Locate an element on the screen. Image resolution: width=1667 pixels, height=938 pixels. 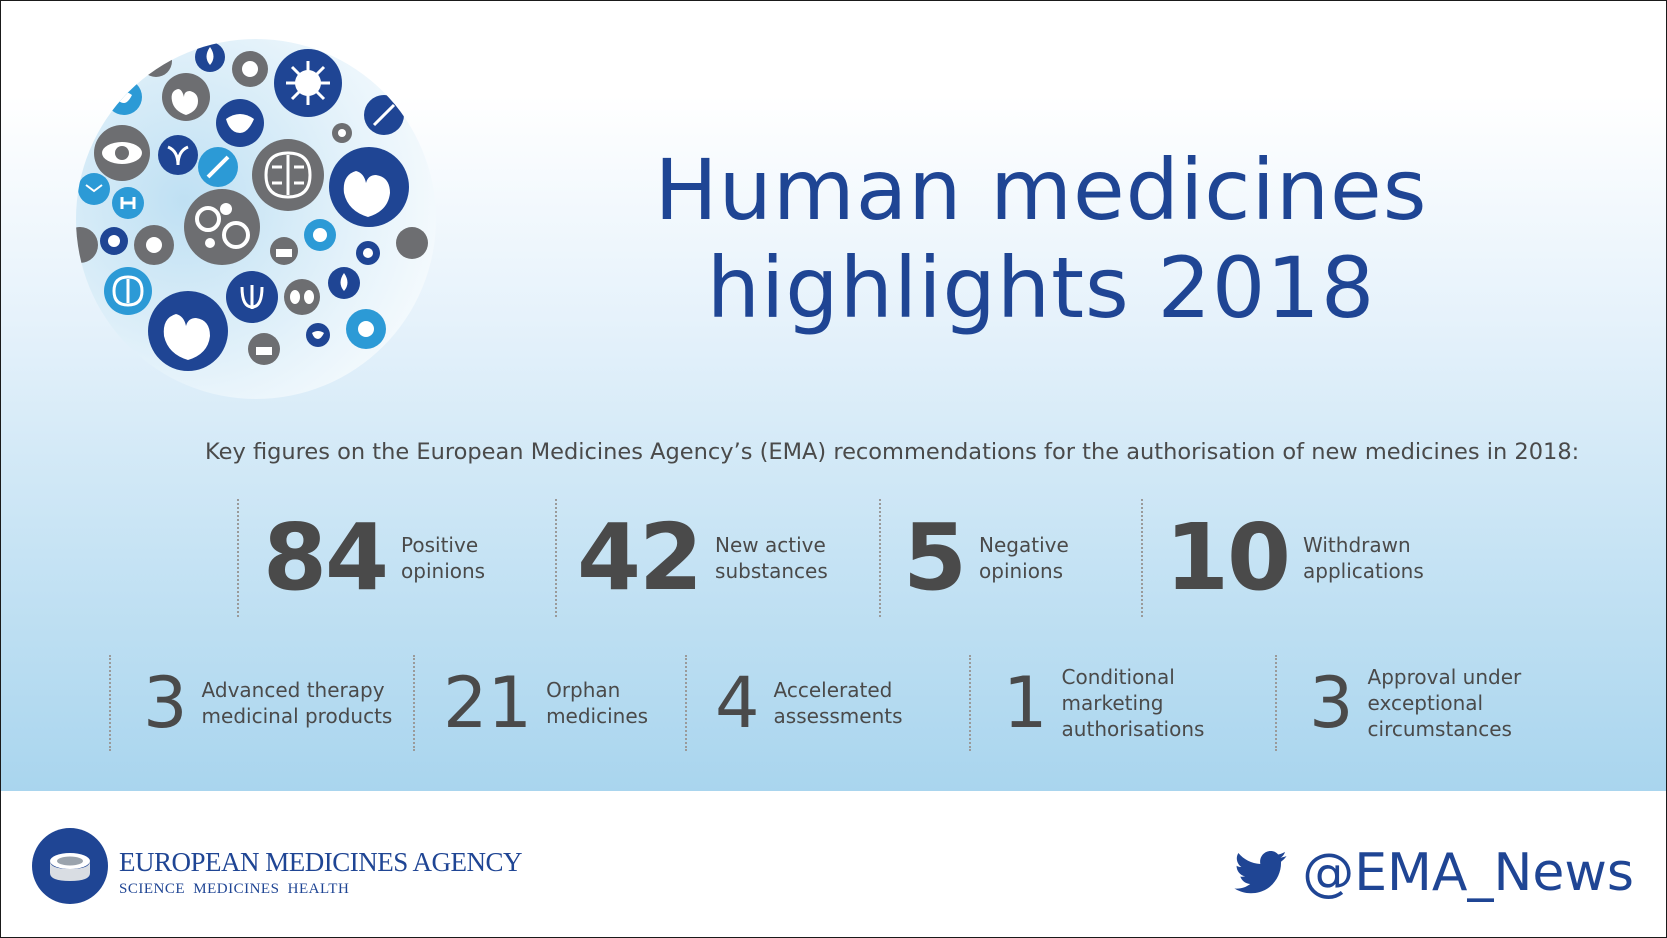
stat-label: Withdrawn applications is located at coordinates (1363, 558).